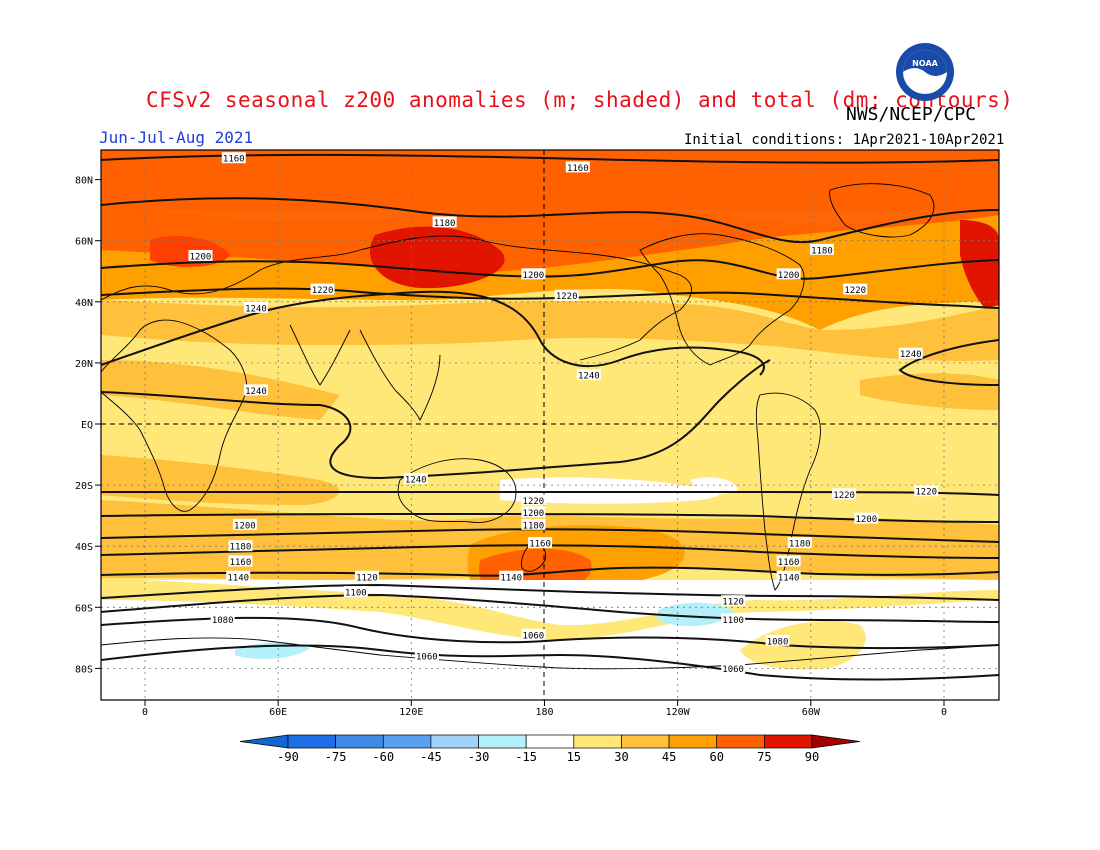 The width and height of the screenshot is (1100, 850). What do you see at coordinates (777, 640) in the screenshot?
I see `contour-label: 1080` at bounding box center [777, 640].